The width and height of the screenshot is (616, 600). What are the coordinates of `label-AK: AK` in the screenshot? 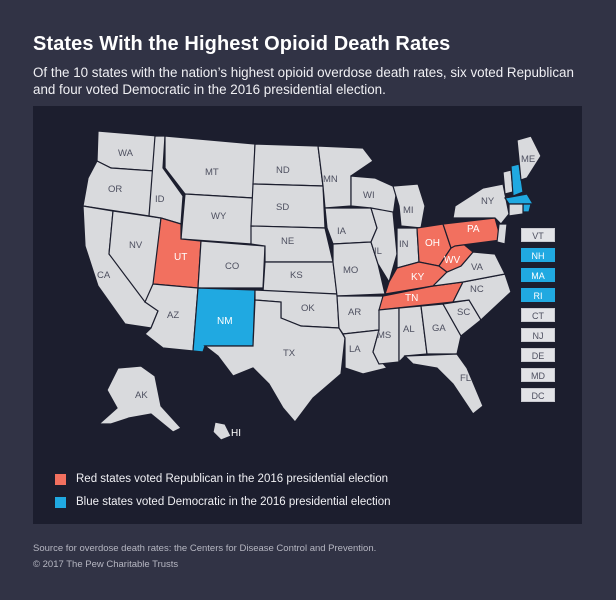 It's located at (141, 395).